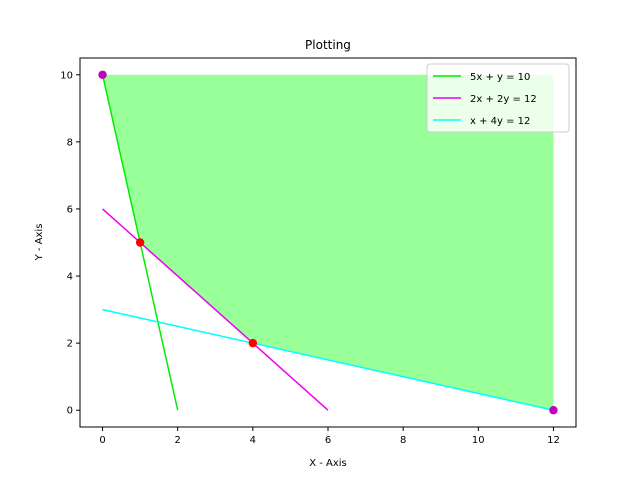 This screenshot has height=480, width=640. What do you see at coordinates (66, 75) in the screenshot?
I see `y-tick-label: 10` at bounding box center [66, 75].